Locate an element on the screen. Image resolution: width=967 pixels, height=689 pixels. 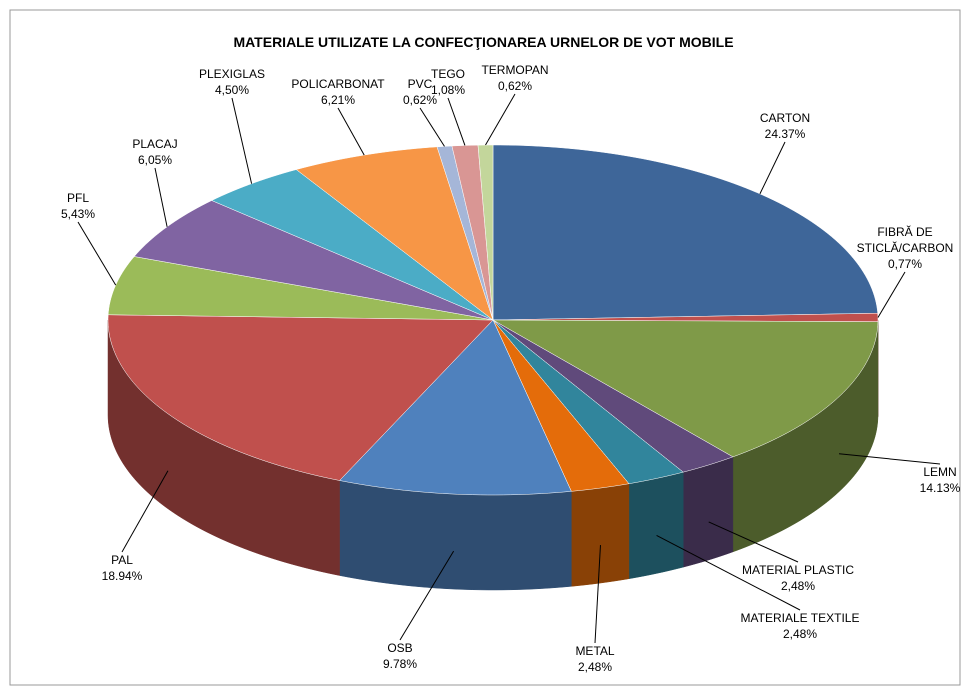
category-label: MATERIALE TEXTILE is located at coordinates (800, 618).